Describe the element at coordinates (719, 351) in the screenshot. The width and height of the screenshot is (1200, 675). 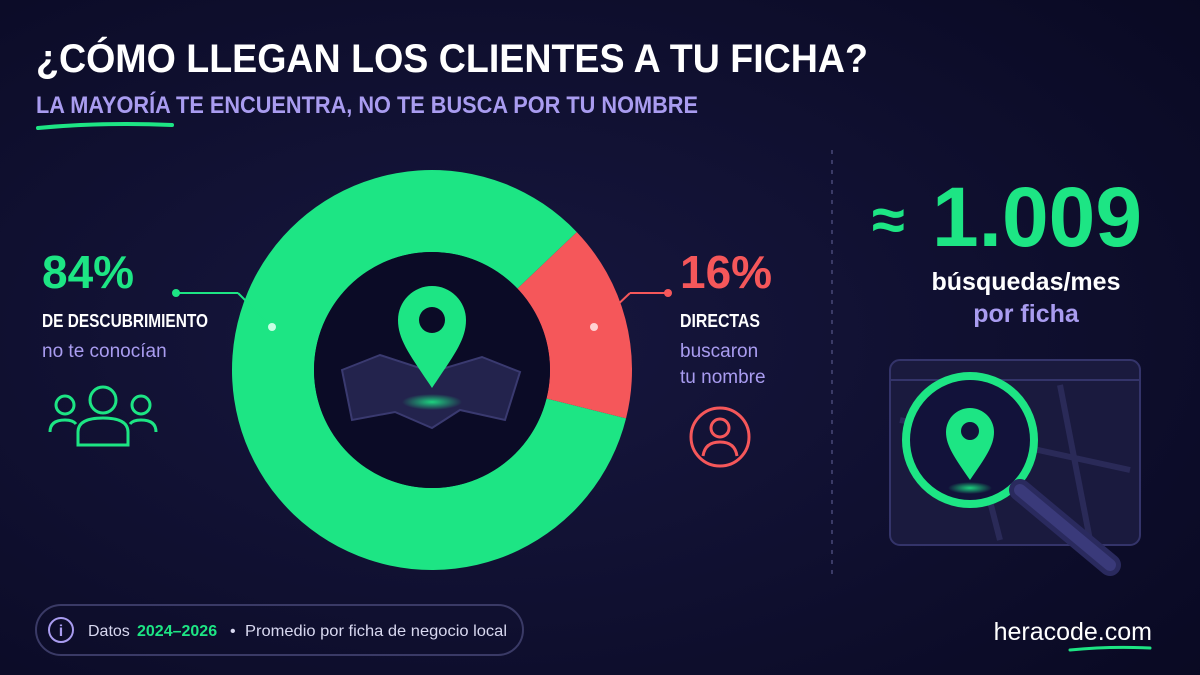
I see `description: buscaron` at that location.